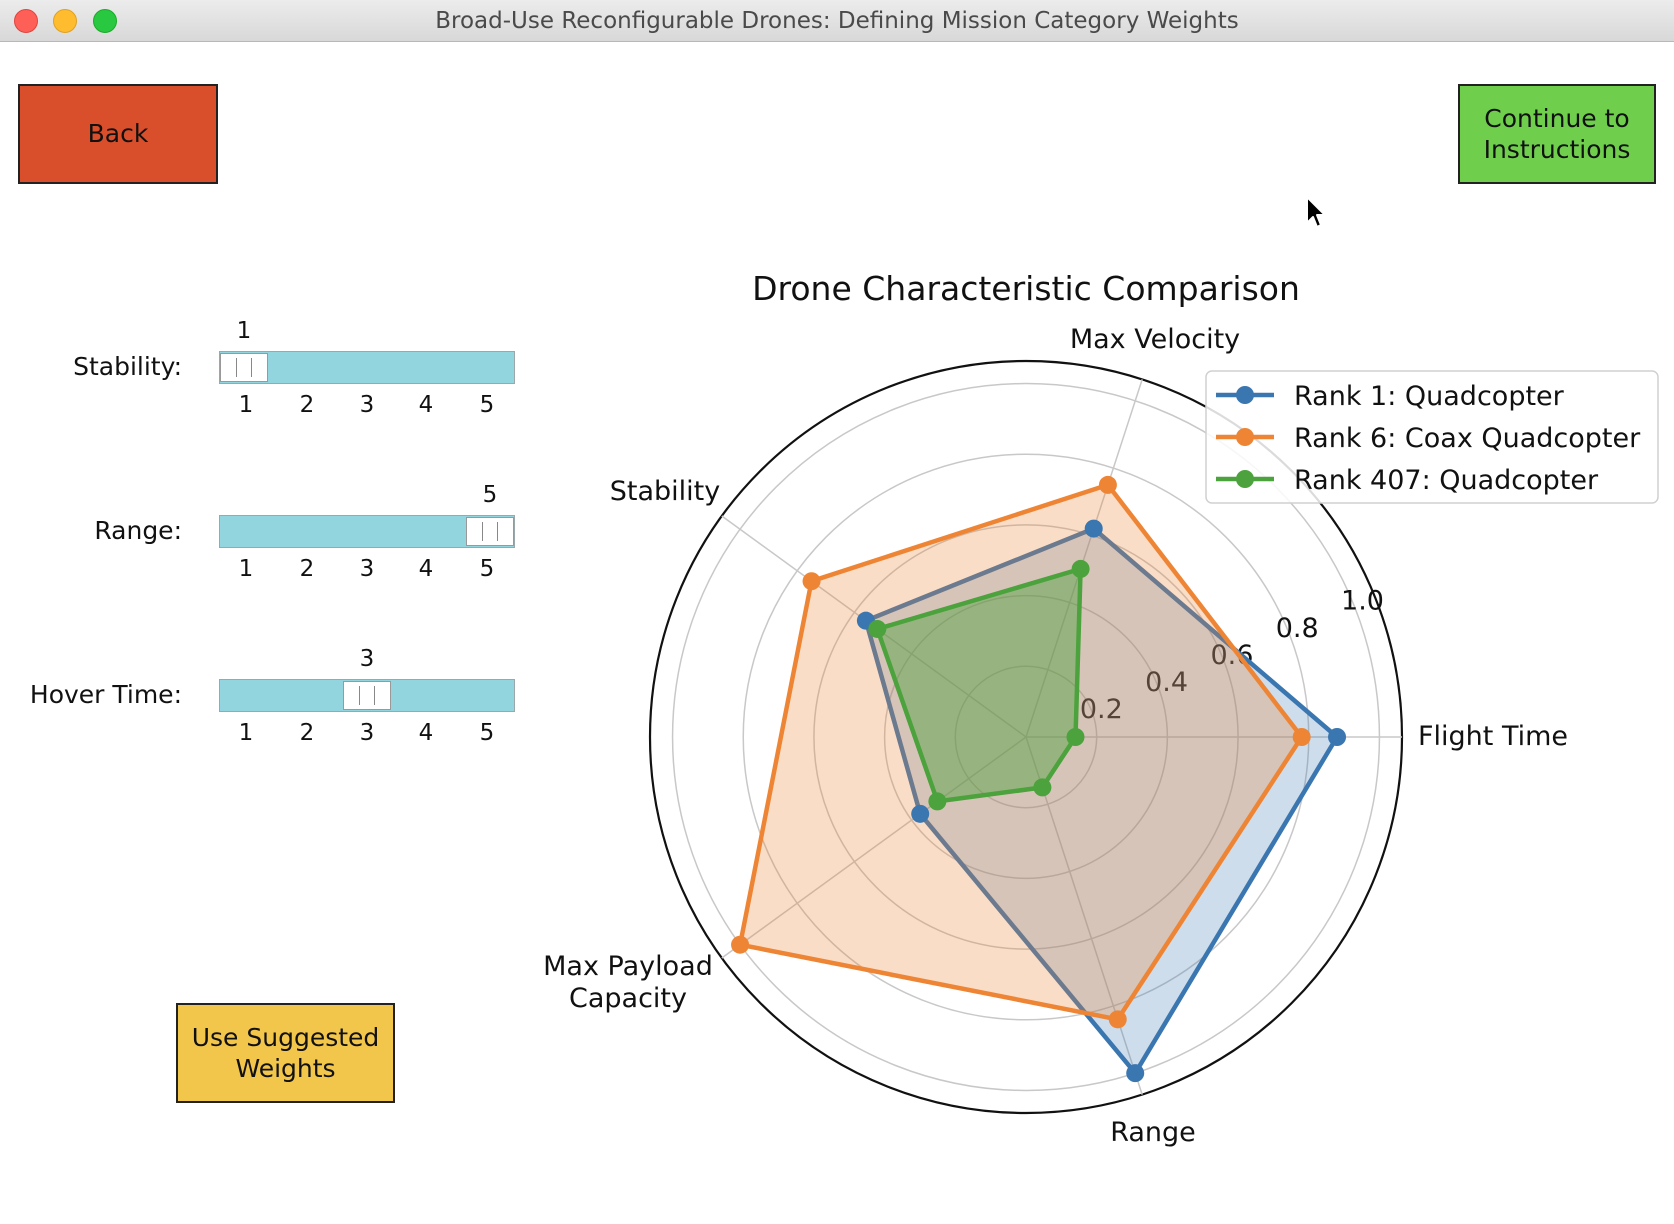 The width and height of the screenshot is (1674, 1224). Describe the element at coordinates (1153, 1132) in the screenshot. I see `axis-label: Range` at that location.